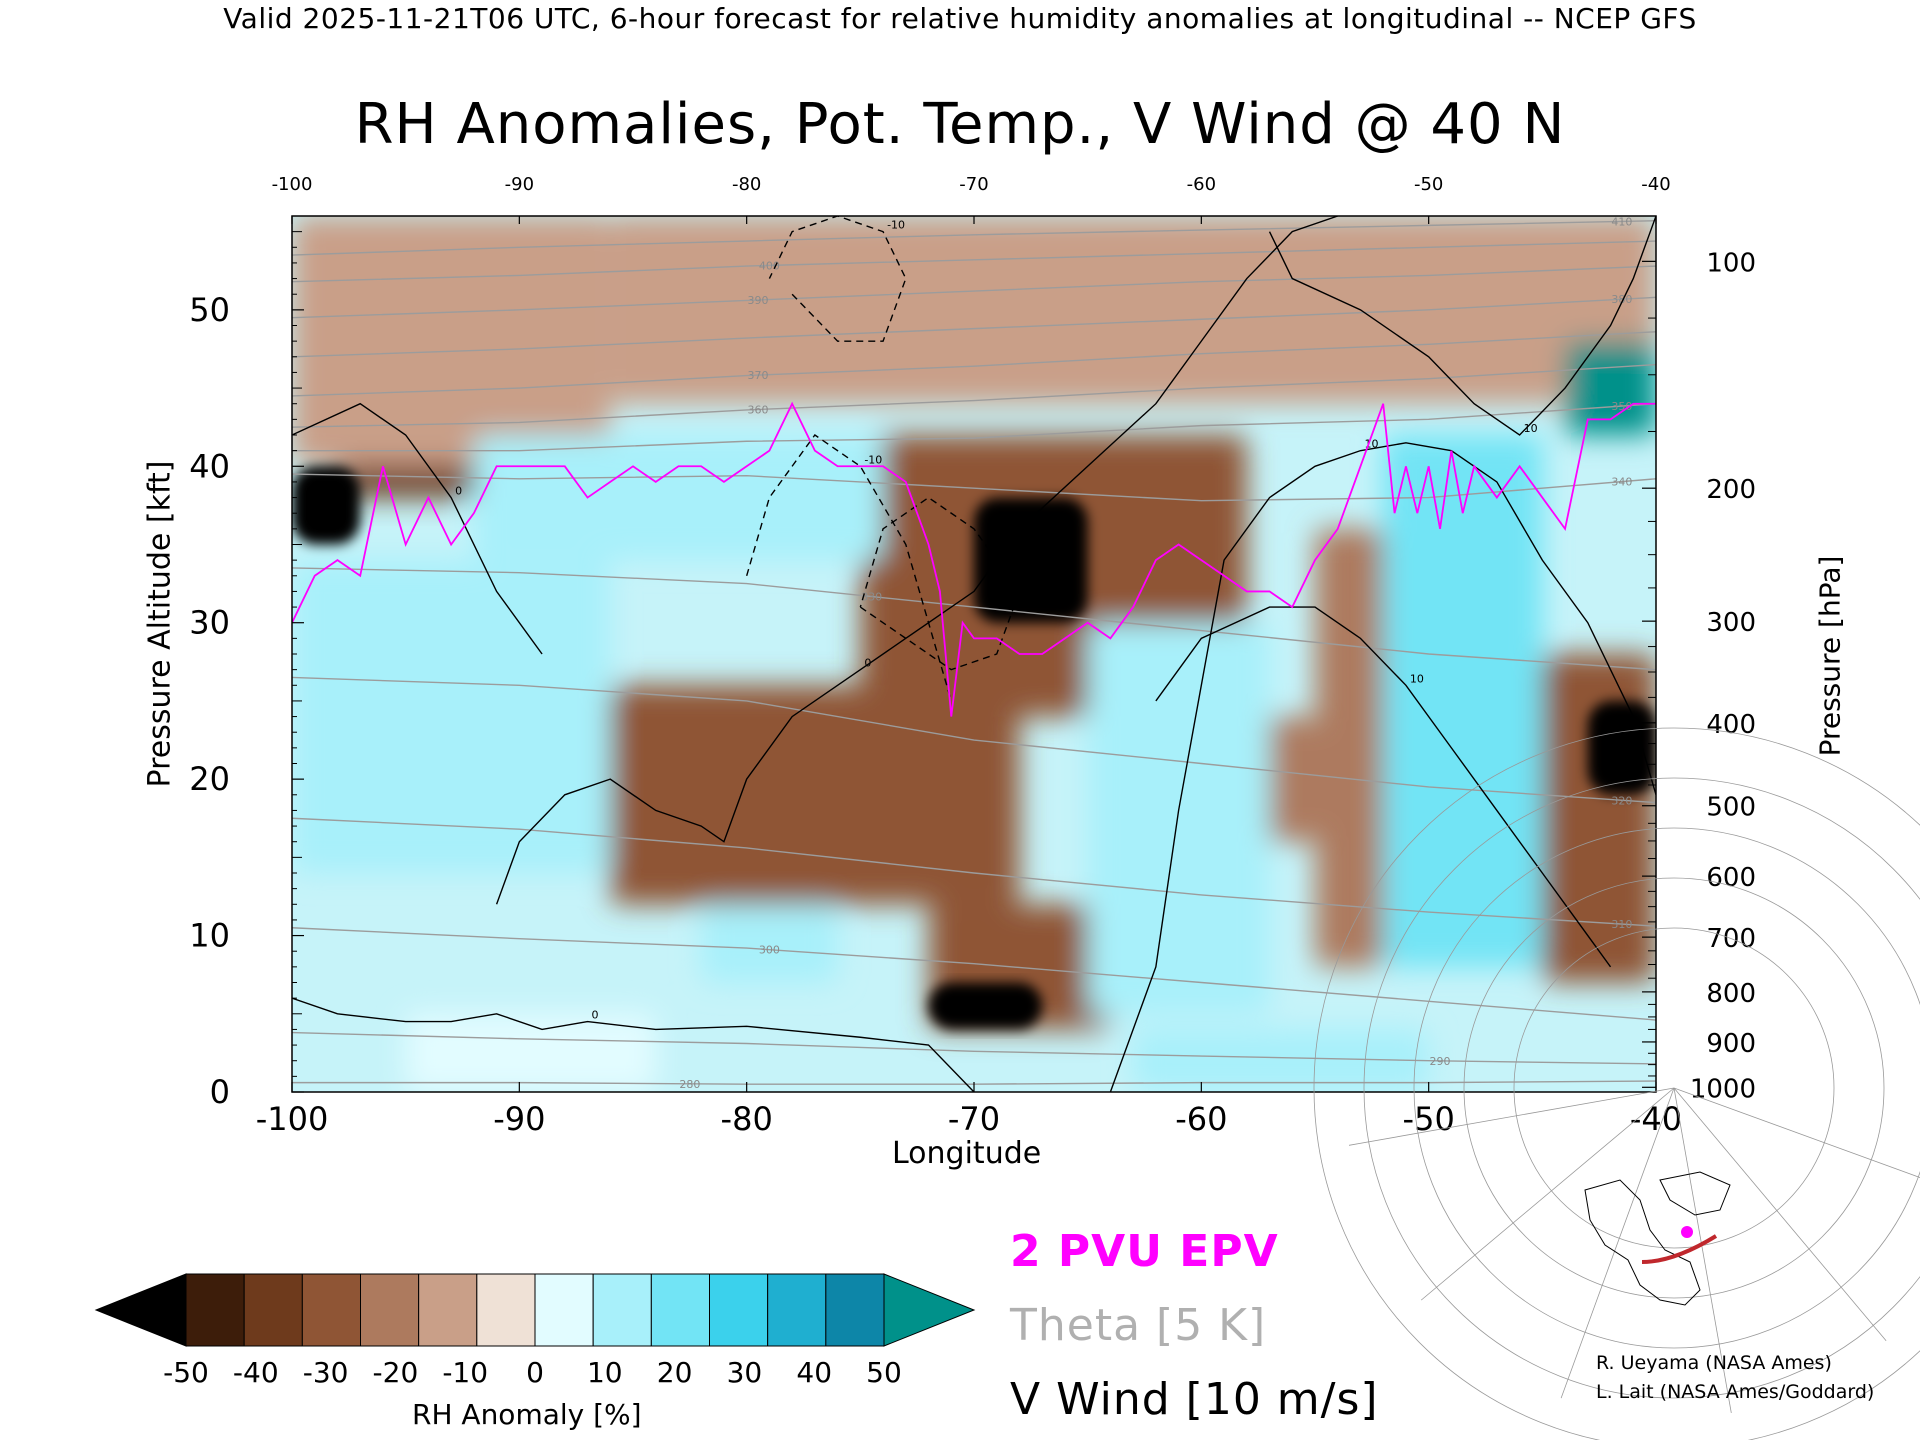 This screenshot has height=1440, width=1920. Describe the element at coordinates (140, 1310) in the screenshot. I see `colorbar-low-arrow` at that location.